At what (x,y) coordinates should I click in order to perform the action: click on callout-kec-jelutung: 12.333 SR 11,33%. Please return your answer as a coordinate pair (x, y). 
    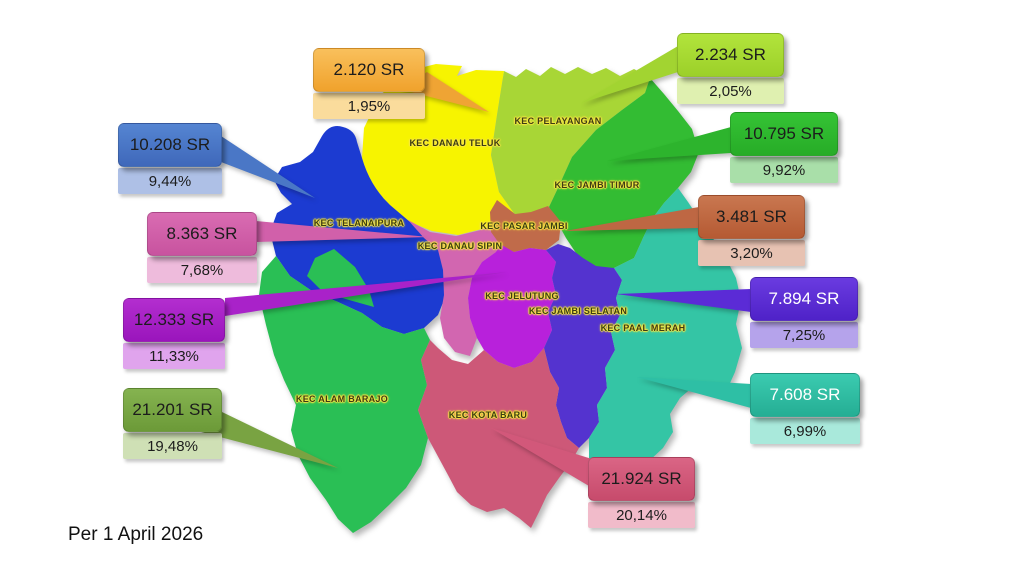
    Looking at the image, I should click on (174, 333).